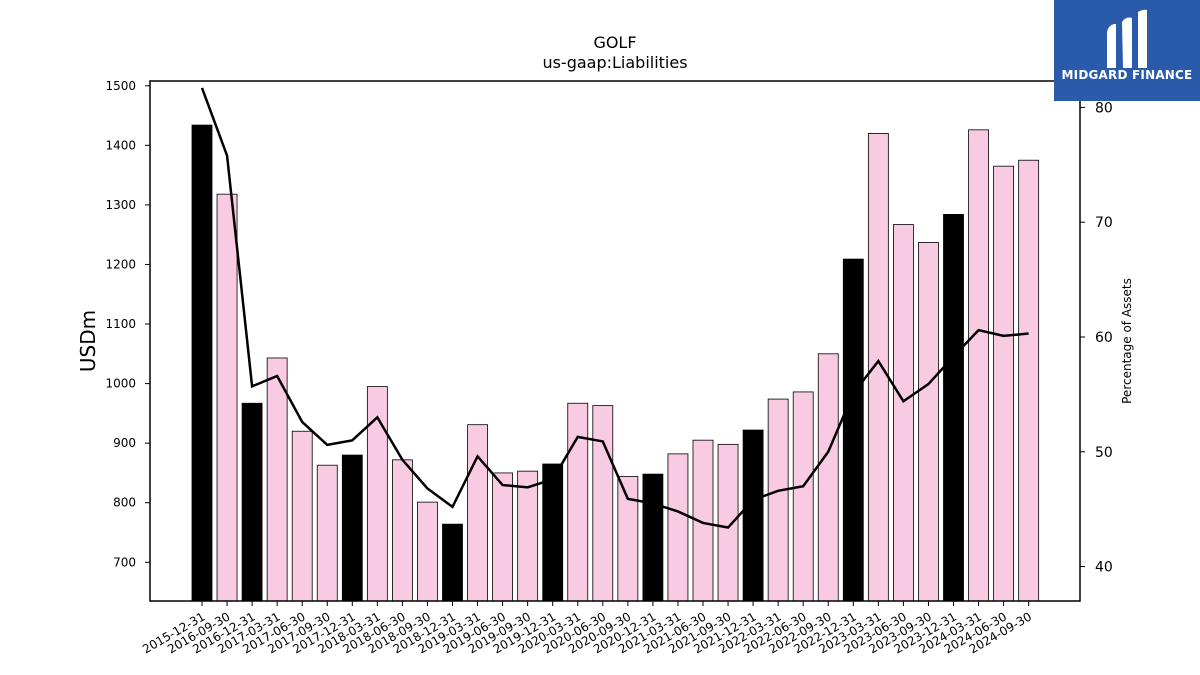 This screenshot has height=675, width=1200. Describe the element at coordinates (120, 86) in the screenshot. I see `y-tick-label: 1500` at that location.